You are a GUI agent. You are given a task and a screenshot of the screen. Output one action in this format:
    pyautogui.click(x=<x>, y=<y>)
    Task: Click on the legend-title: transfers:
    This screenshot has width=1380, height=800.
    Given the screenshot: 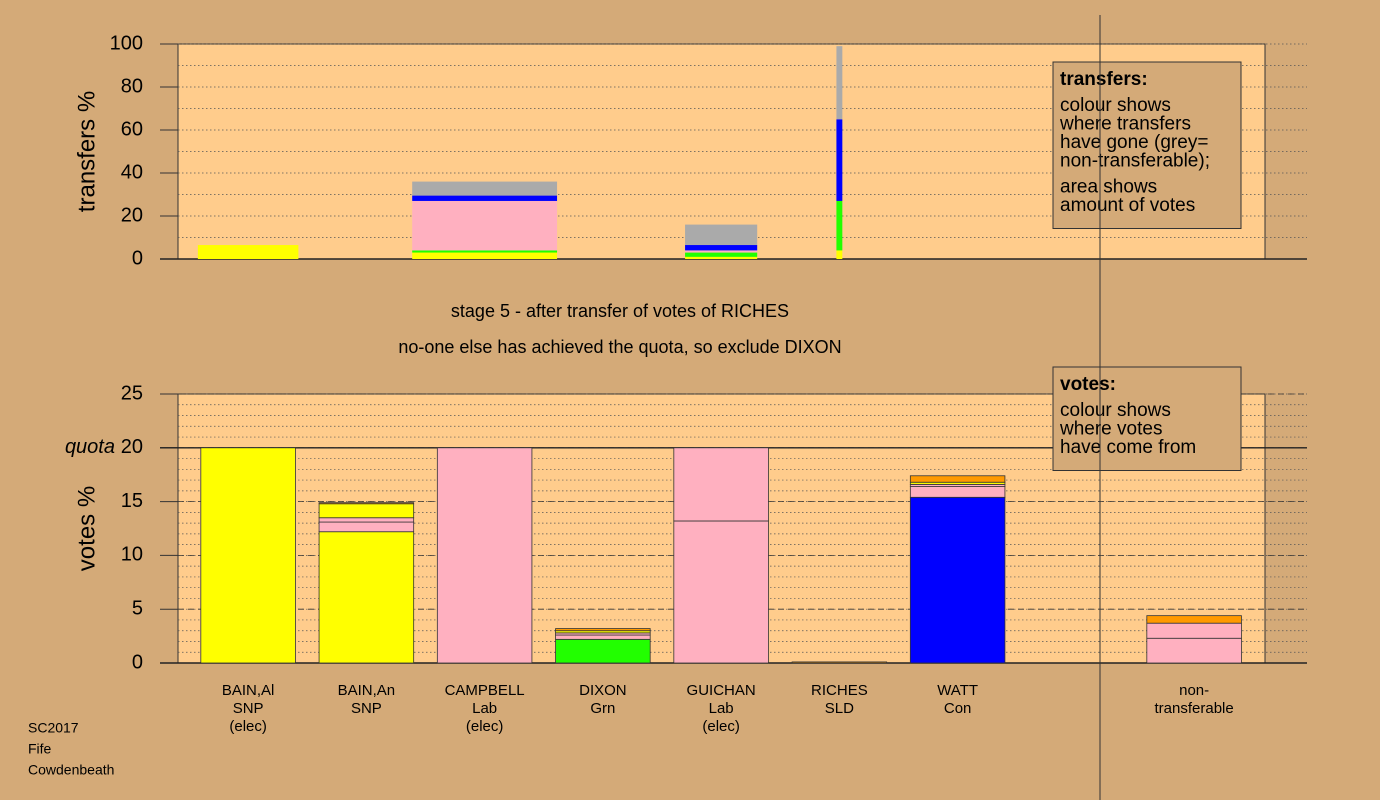 What is the action you would take?
    pyautogui.click(x=1104, y=79)
    